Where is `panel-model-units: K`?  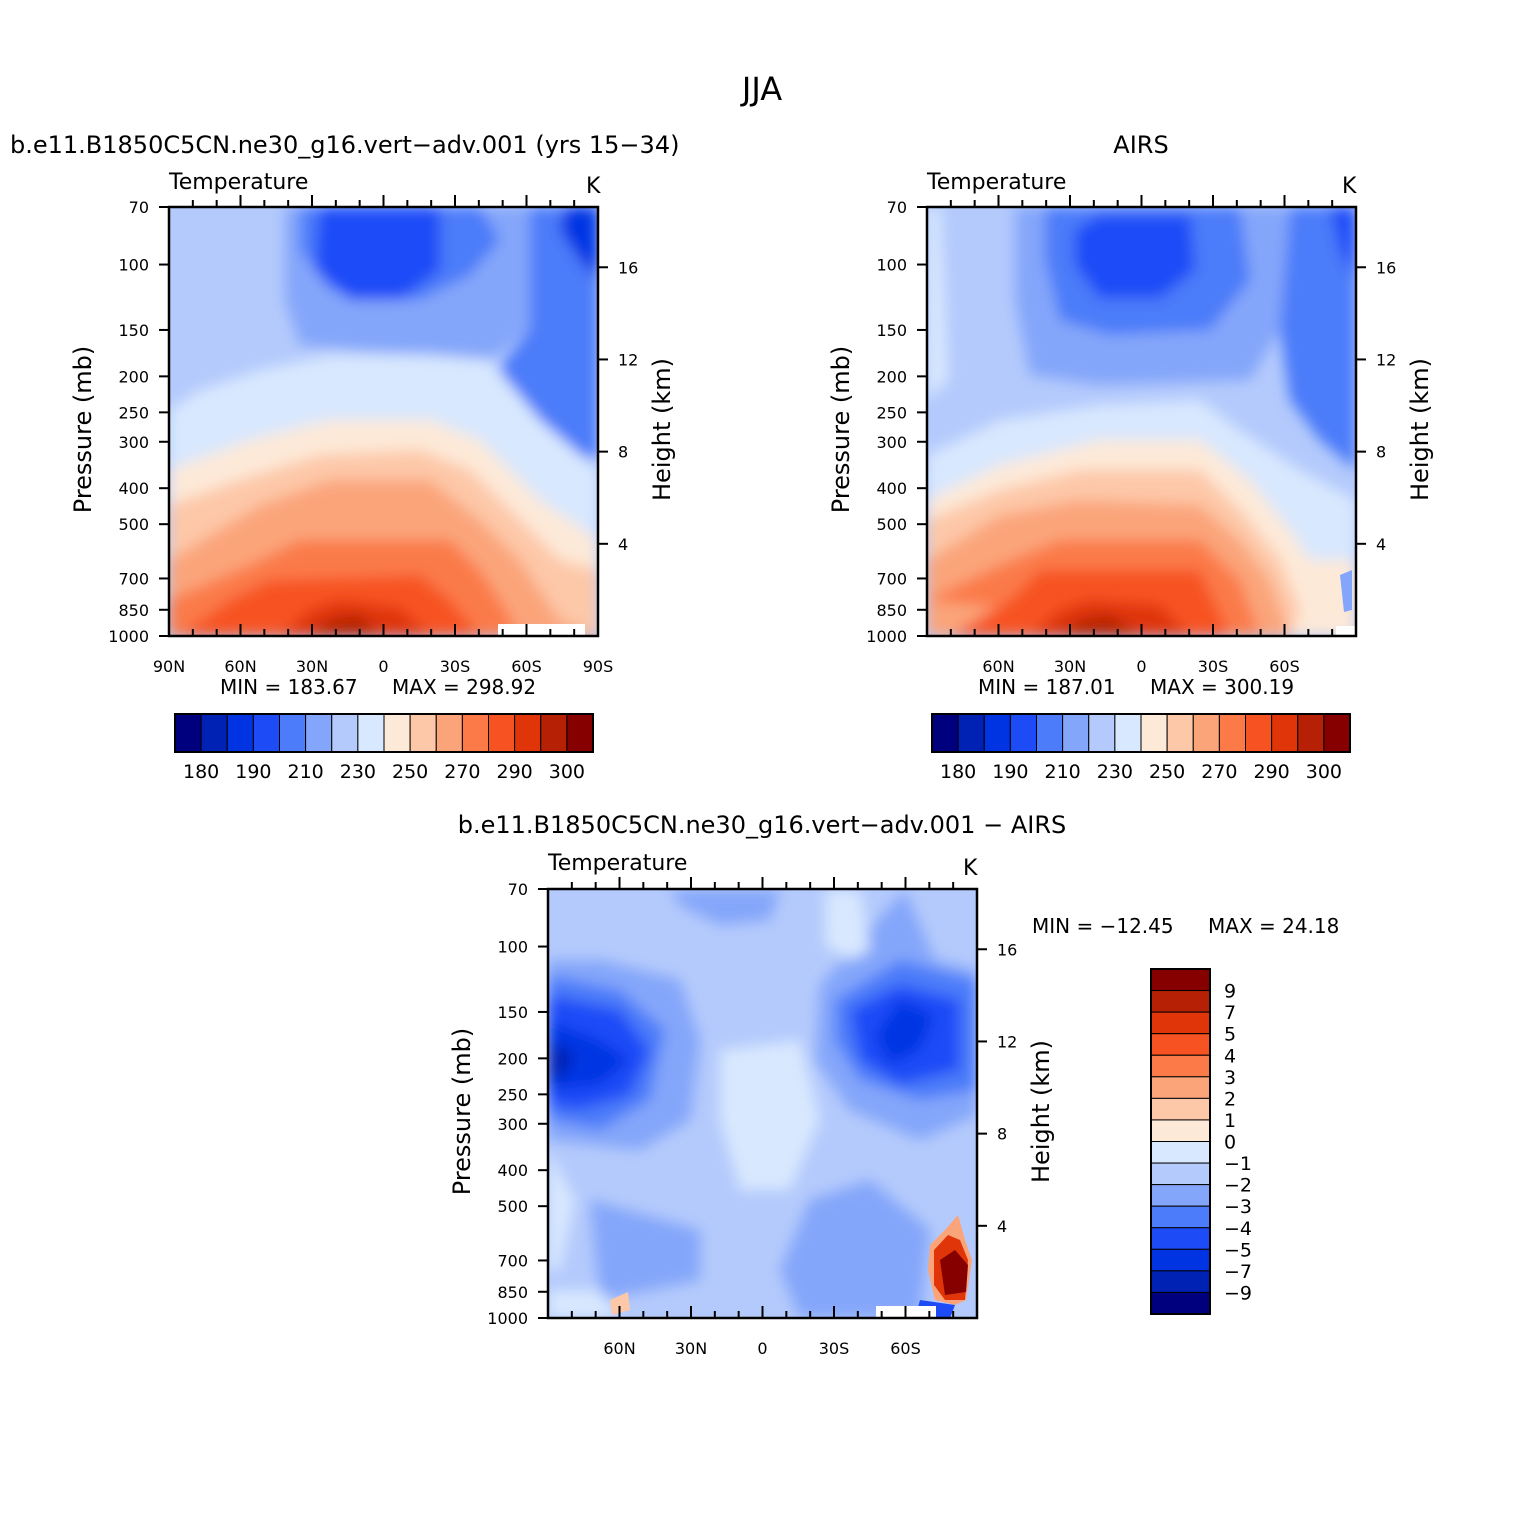
panel-model-units: K is located at coordinates (593, 186).